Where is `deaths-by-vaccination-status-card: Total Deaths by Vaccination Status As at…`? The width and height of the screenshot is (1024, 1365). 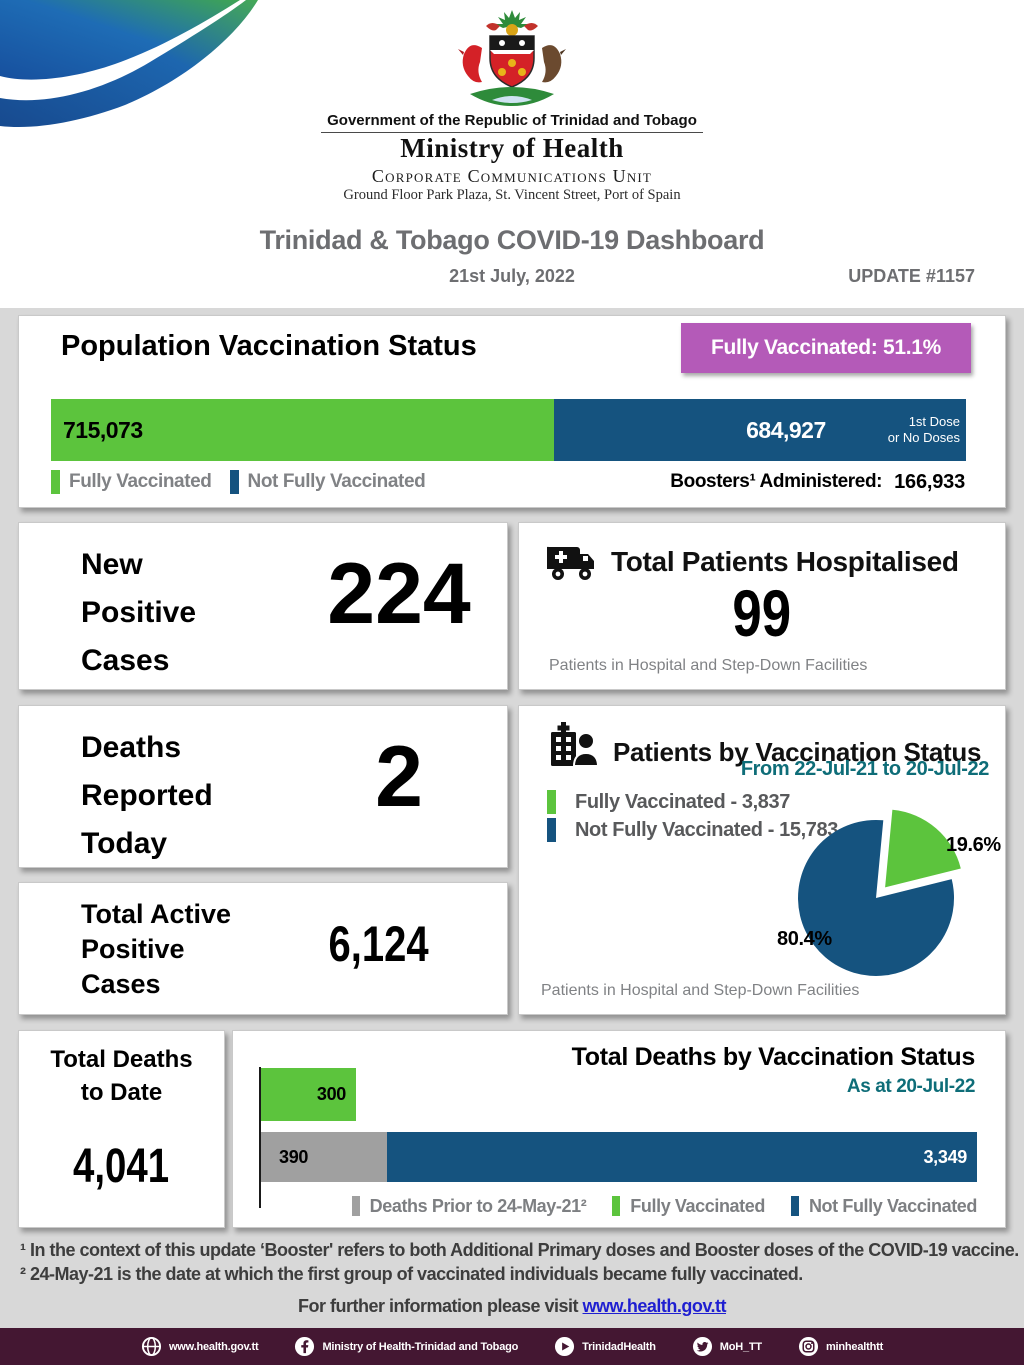 deaths-by-vaccination-status-card: Total Deaths by Vaccination Status As at… is located at coordinates (619, 1129).